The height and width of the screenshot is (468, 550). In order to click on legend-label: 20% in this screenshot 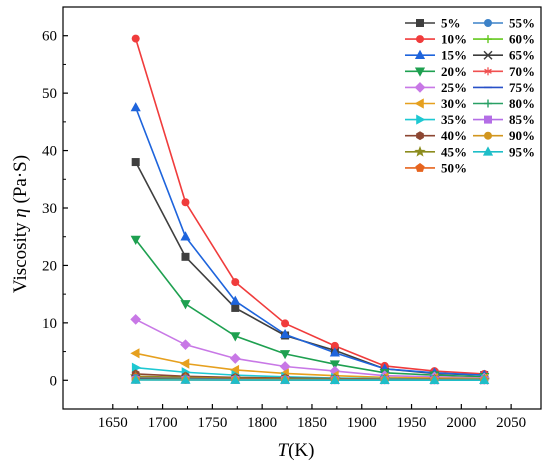, I will do `click(454, 71)`.